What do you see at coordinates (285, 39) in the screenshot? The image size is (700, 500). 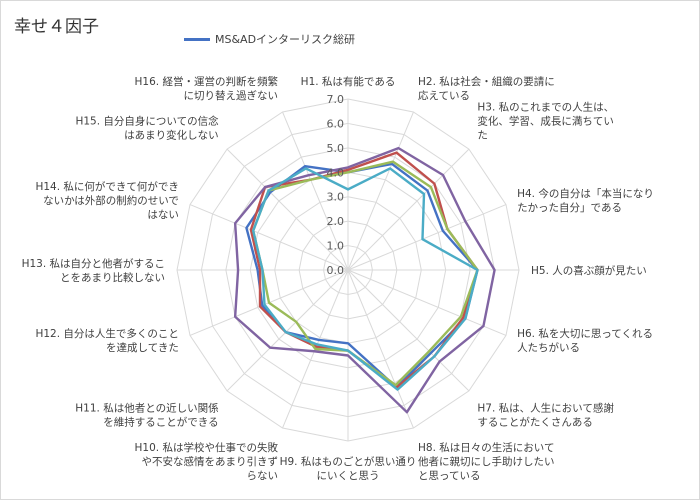 I see `legend-label: MS&ADインターリスク総研` at bounding box center [285, 39].